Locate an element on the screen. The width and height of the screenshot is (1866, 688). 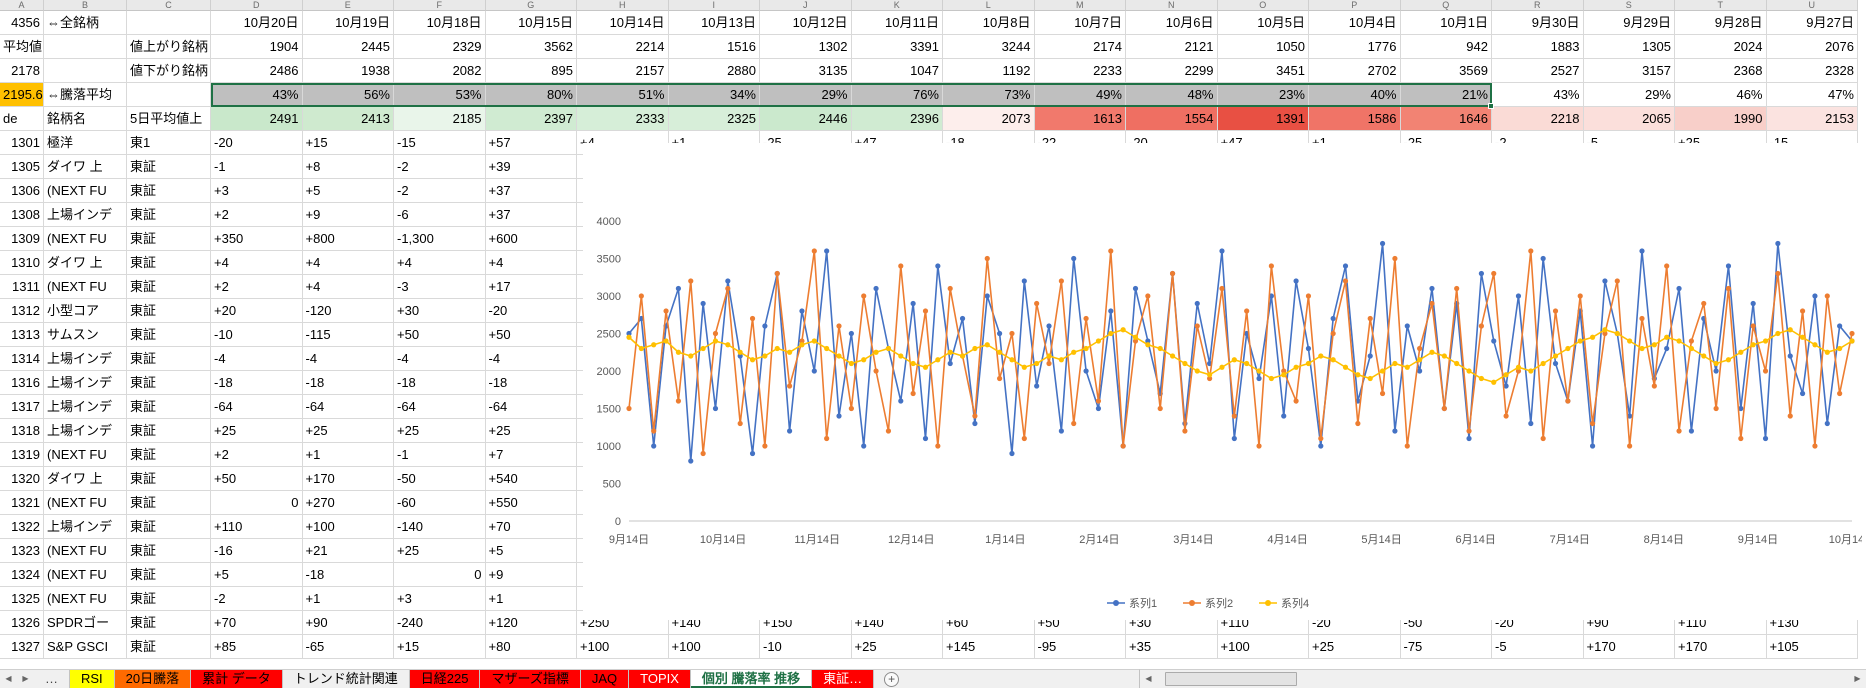
change-value-cell: -4 is located at coordinates (348, 359).